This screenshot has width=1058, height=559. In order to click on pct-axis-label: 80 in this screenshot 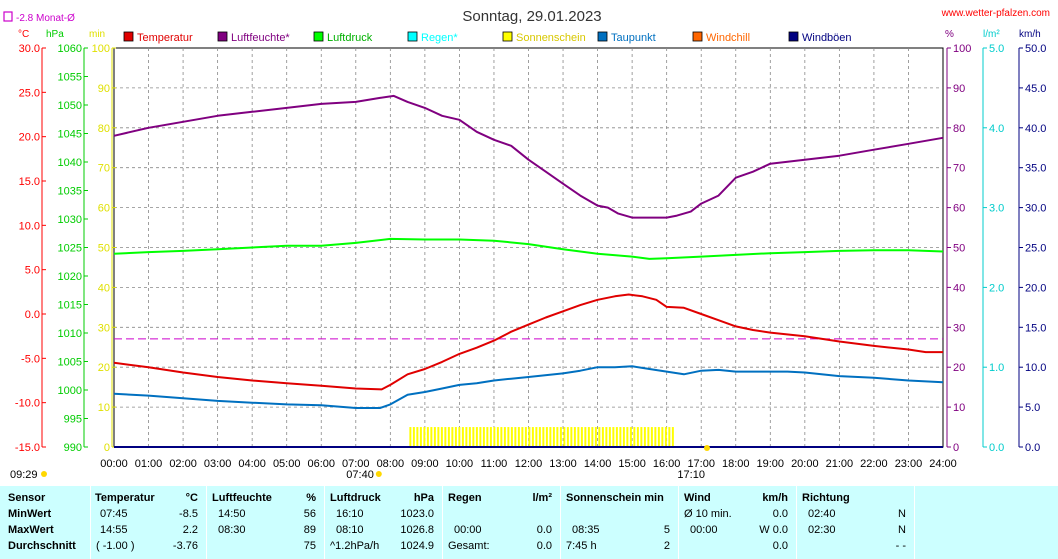, I will do `click(959, 129)`.